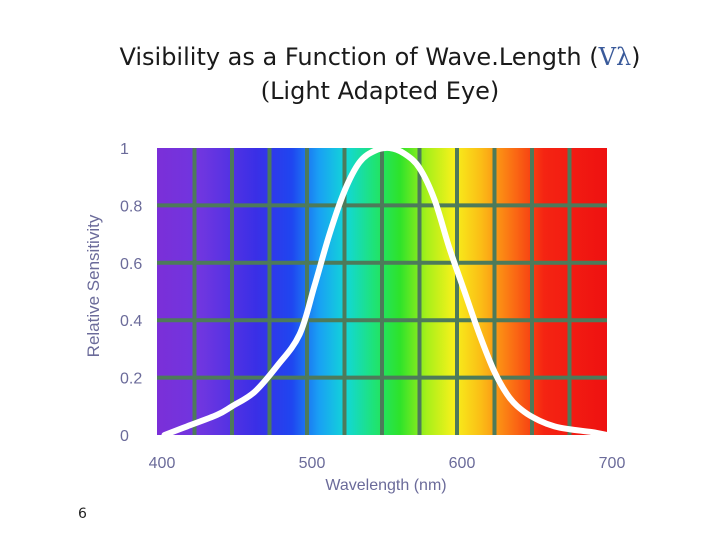 This screenshot has height=540, width=720. What do you see at coordinates (93, 285) in the screenshot?
I see `y-axis-label: Relative Sensitivity` at bounding box center [93, 285].